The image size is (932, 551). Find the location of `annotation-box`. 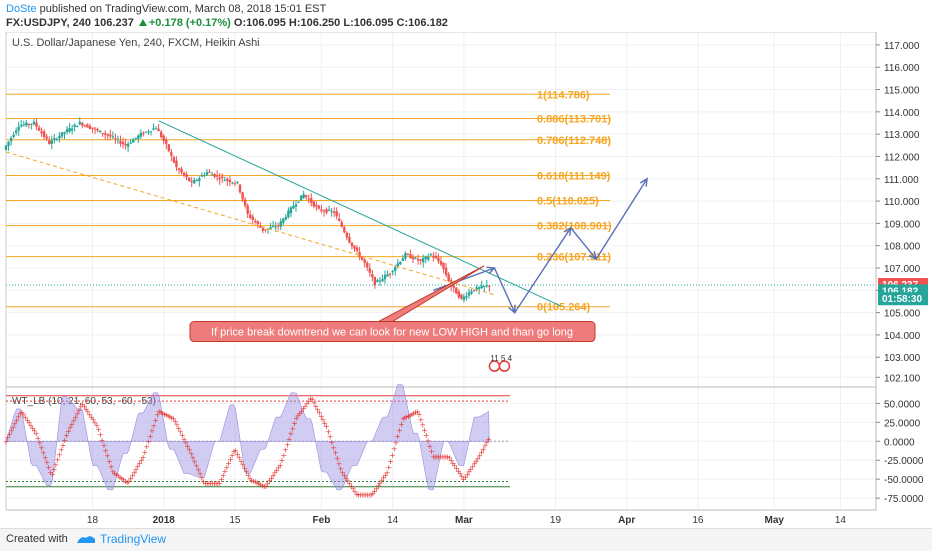

annotation-box is located at coordinates (392, 332).